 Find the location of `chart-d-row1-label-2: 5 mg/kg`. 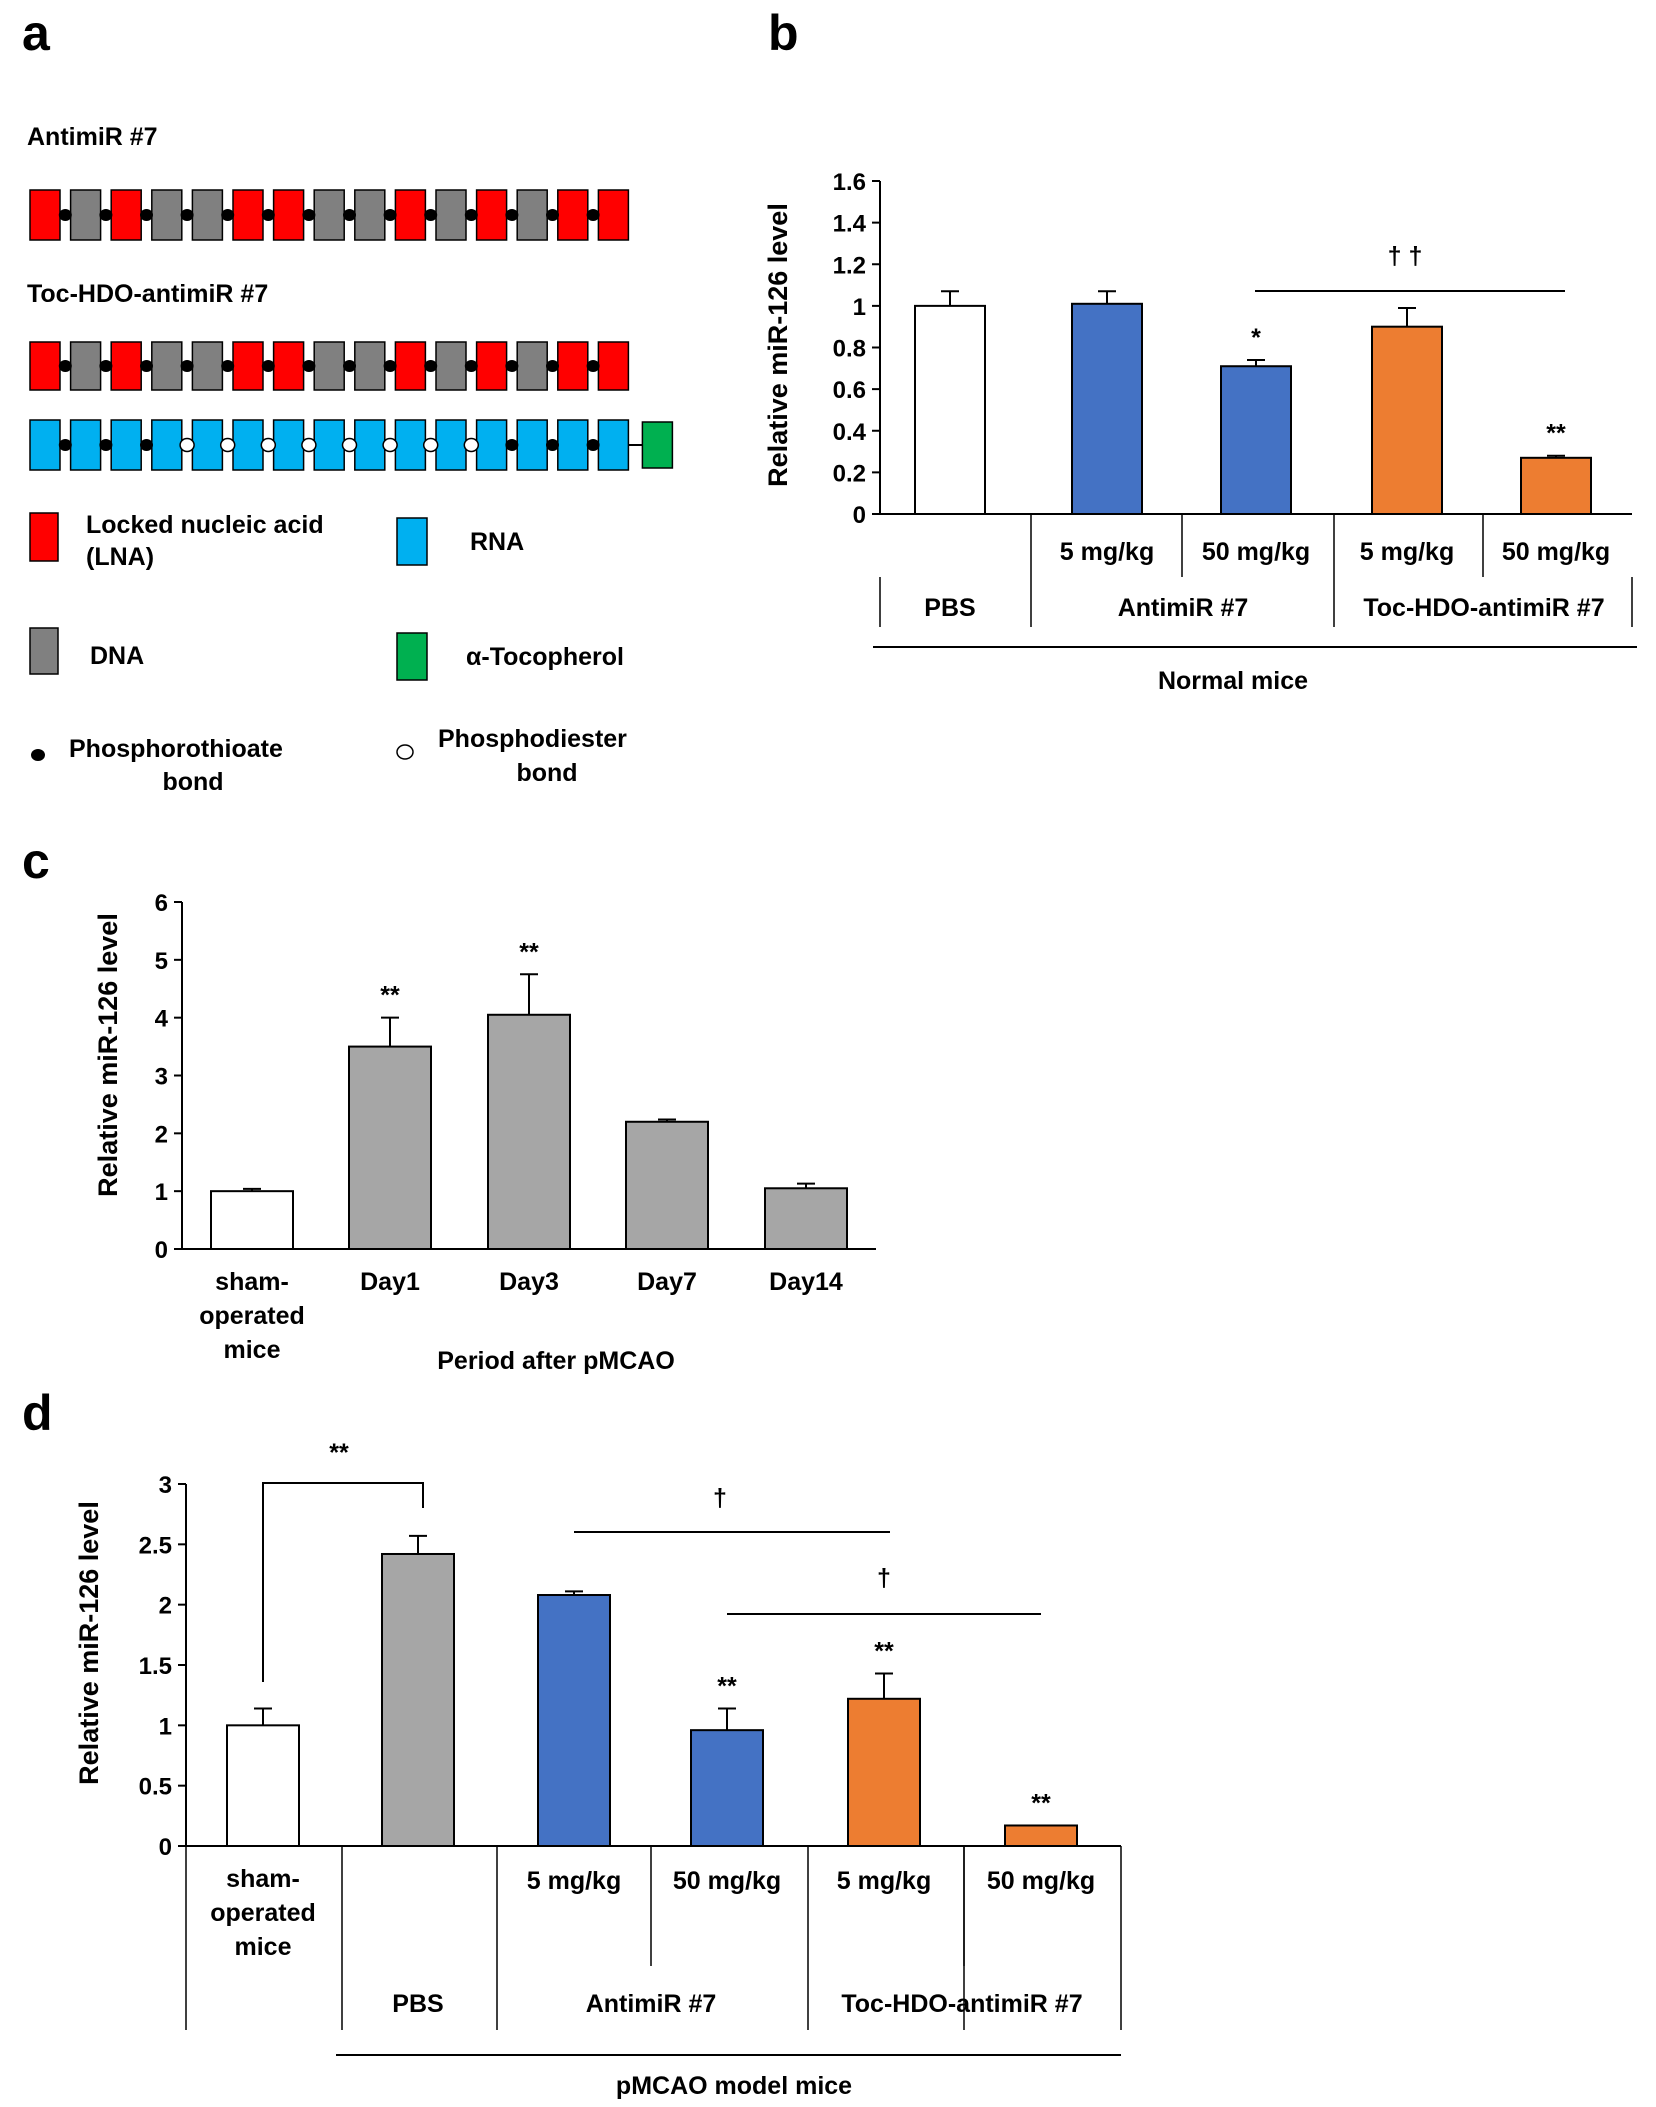

chart-d-row1-label-2: 5 mg/kg is located at coordinates (884, 1881).